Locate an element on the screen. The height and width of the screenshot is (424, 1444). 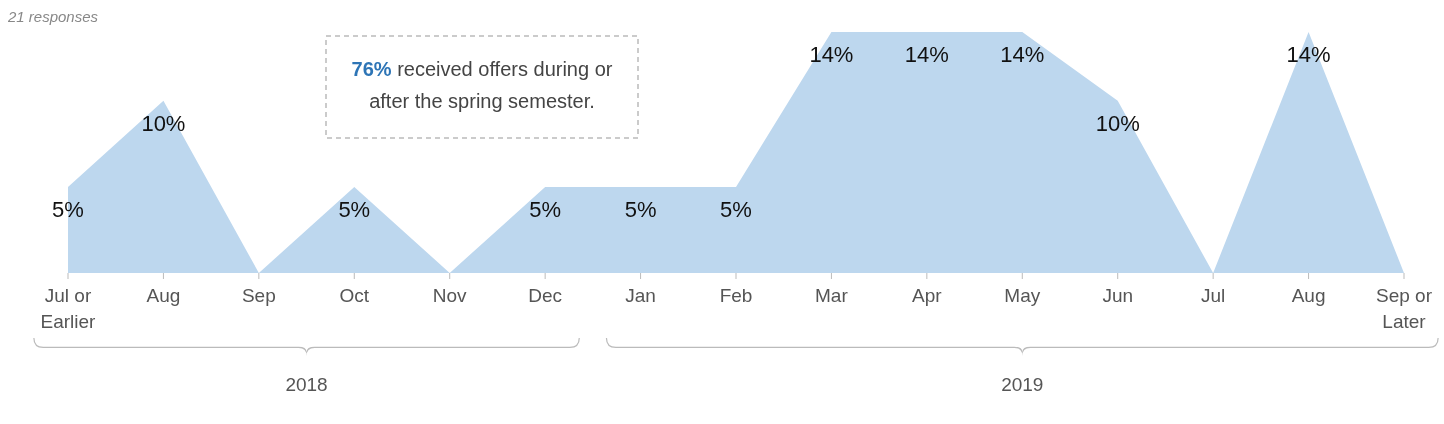
x-tick-label: Sep or Later is located at coordinates (1404, 308).